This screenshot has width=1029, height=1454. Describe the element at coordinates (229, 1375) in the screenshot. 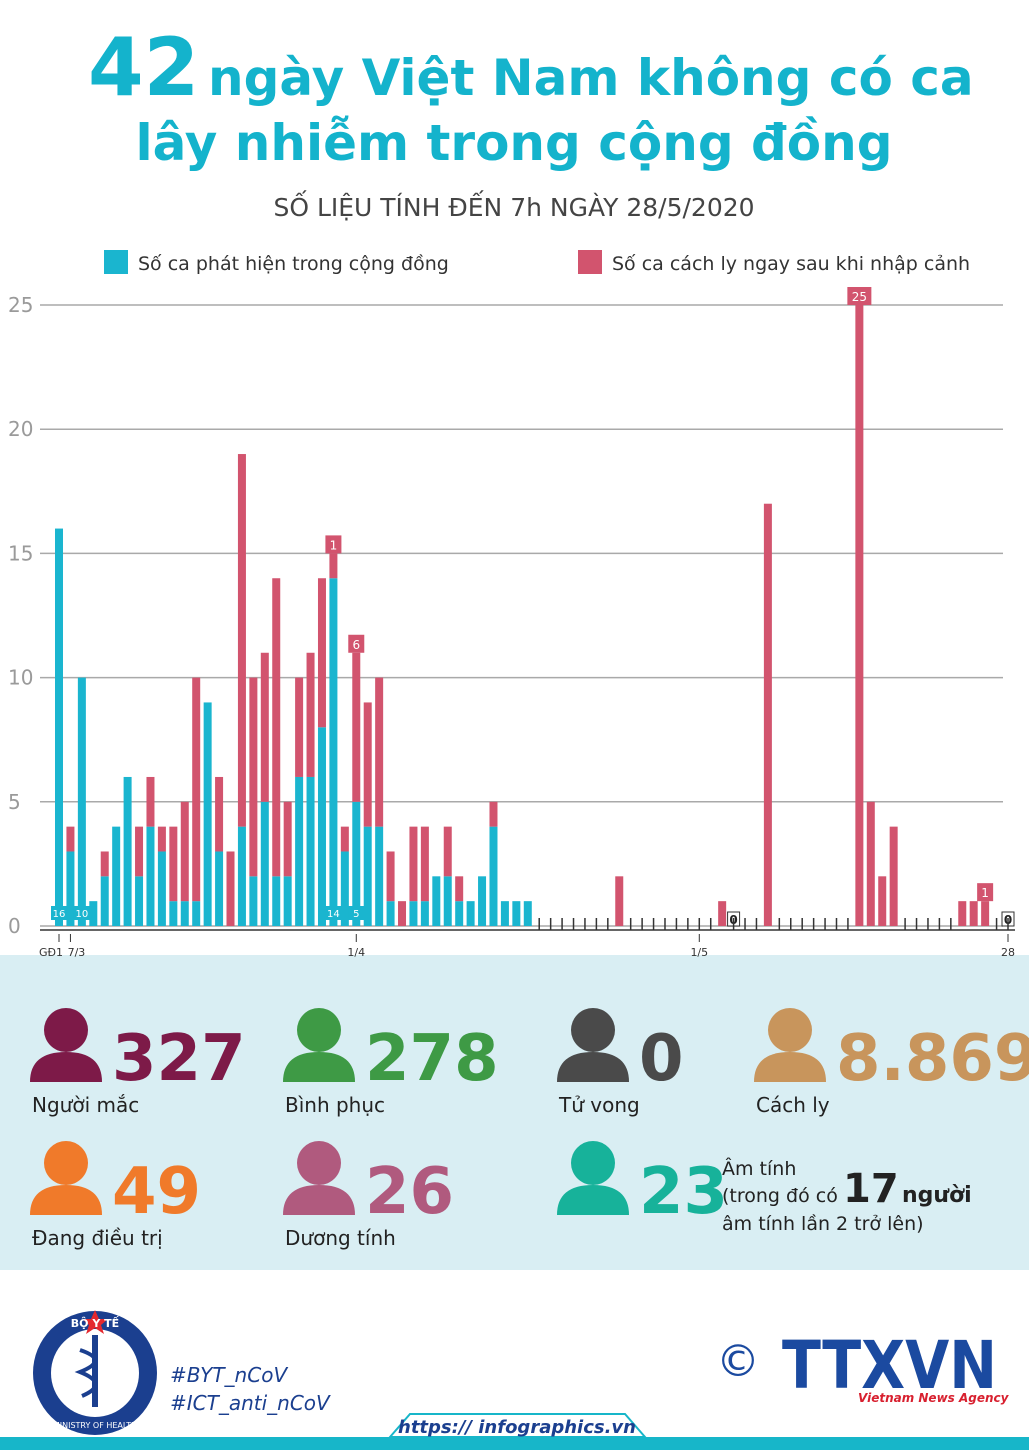

I see `hashtag: #BYT_nCoV` at that location.